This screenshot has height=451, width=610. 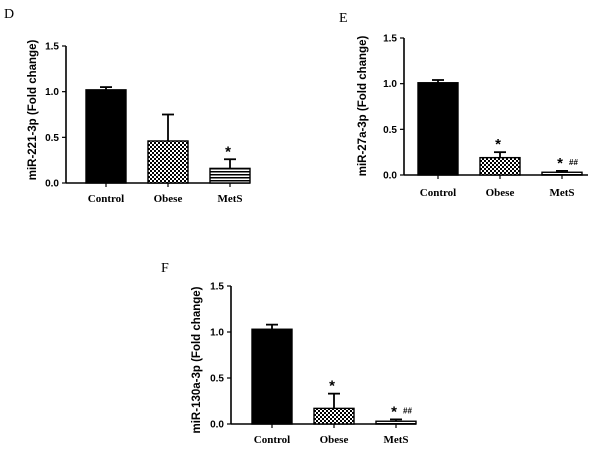 I want to click on panel-d-bar-obese, so click(x=168, y=162).